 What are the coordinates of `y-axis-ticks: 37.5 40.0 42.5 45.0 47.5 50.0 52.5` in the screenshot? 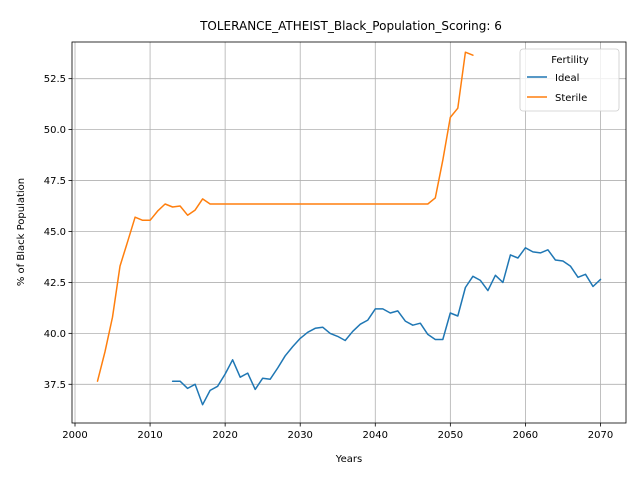 It's located at (58, 232).